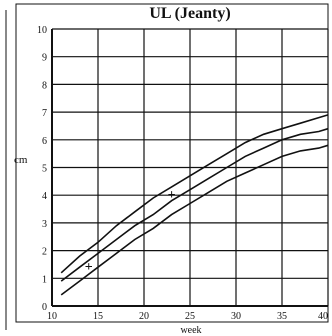  What do you see at coordinates (44, 141) in the screenshot?
I see `y-tick-label: 6` at bounding box center [44, 141].